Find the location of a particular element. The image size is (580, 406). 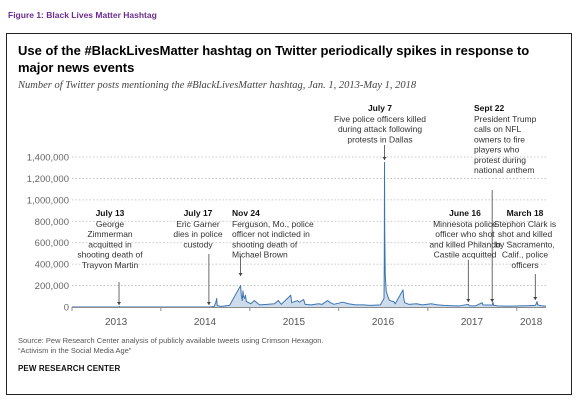

annotation-text: national anthem is located at coordinates (504, 170).